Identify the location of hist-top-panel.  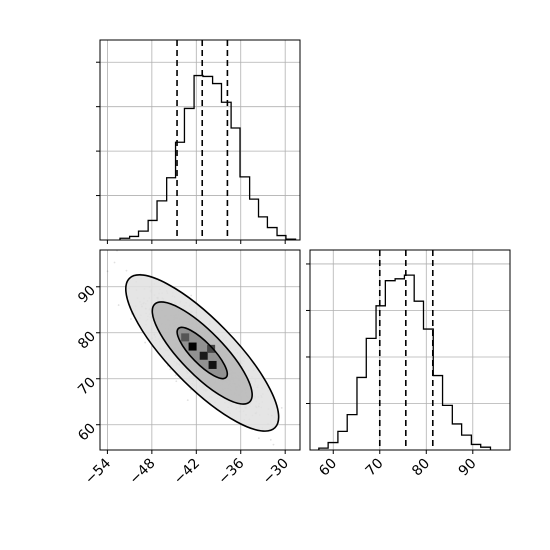
(198, 141).